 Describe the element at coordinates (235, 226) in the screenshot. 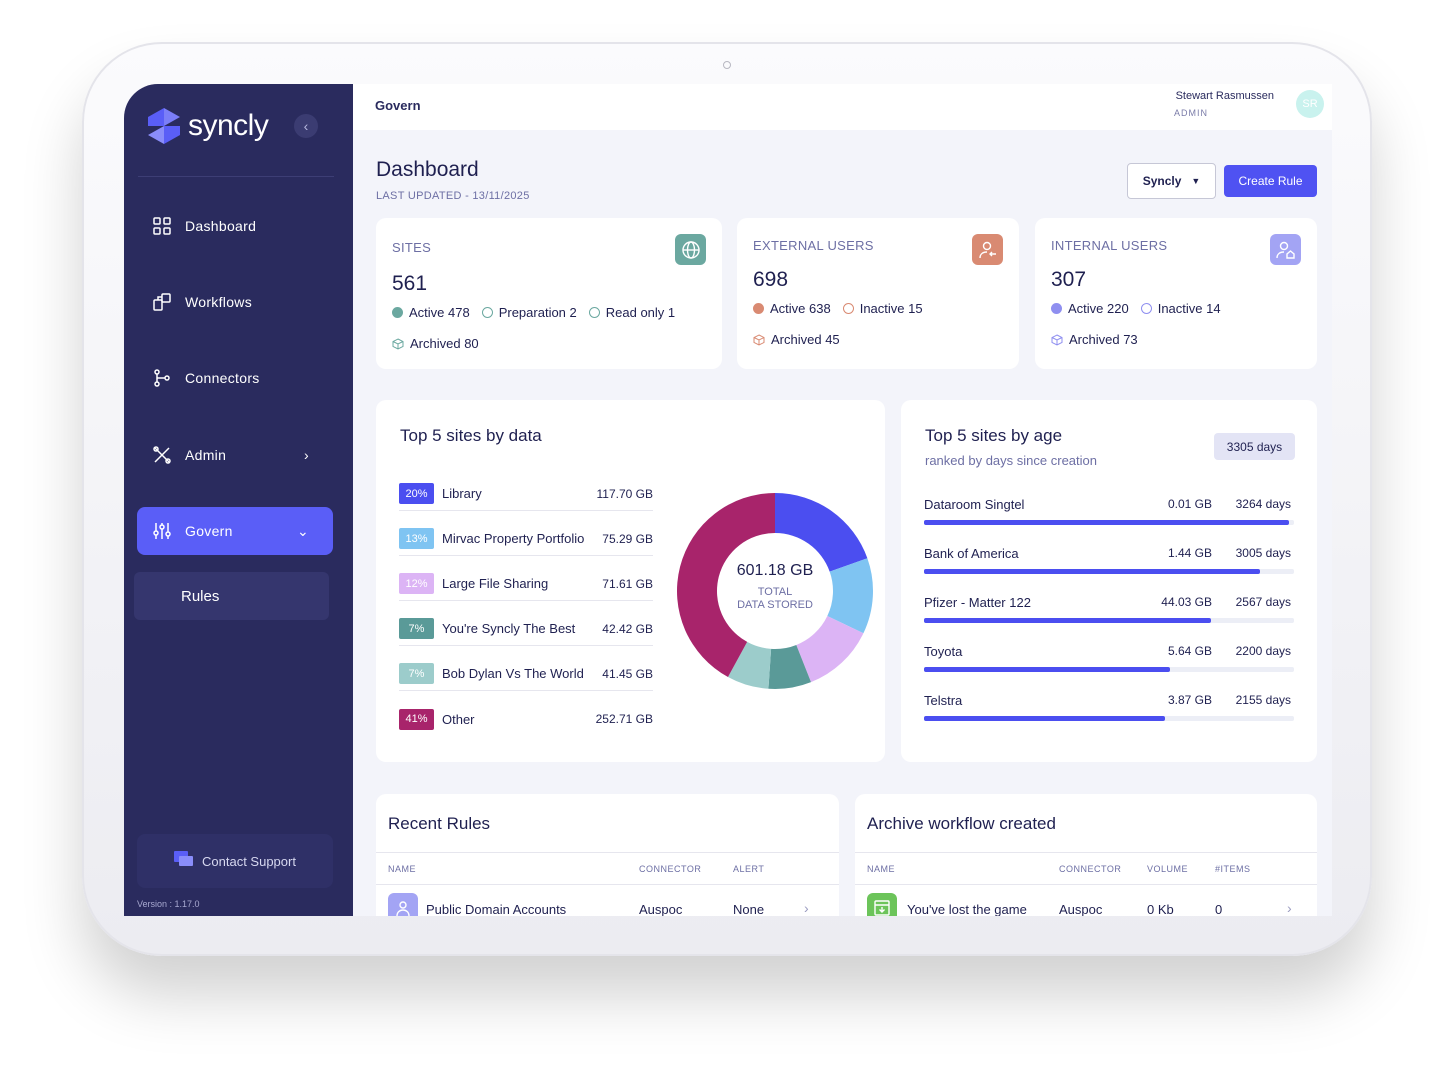

I see `sidebar-item-dashboard: Dashboard` at that location.